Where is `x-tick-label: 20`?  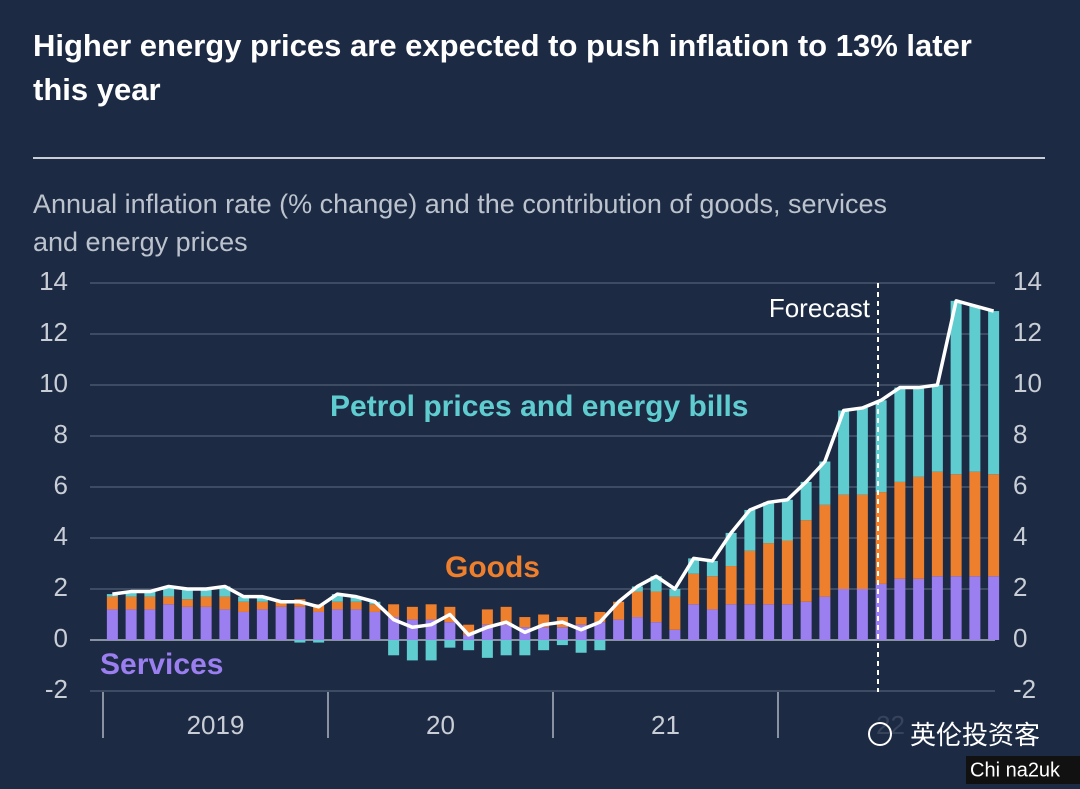
x-tick-label: 20 is located at coordinates (440, 725).